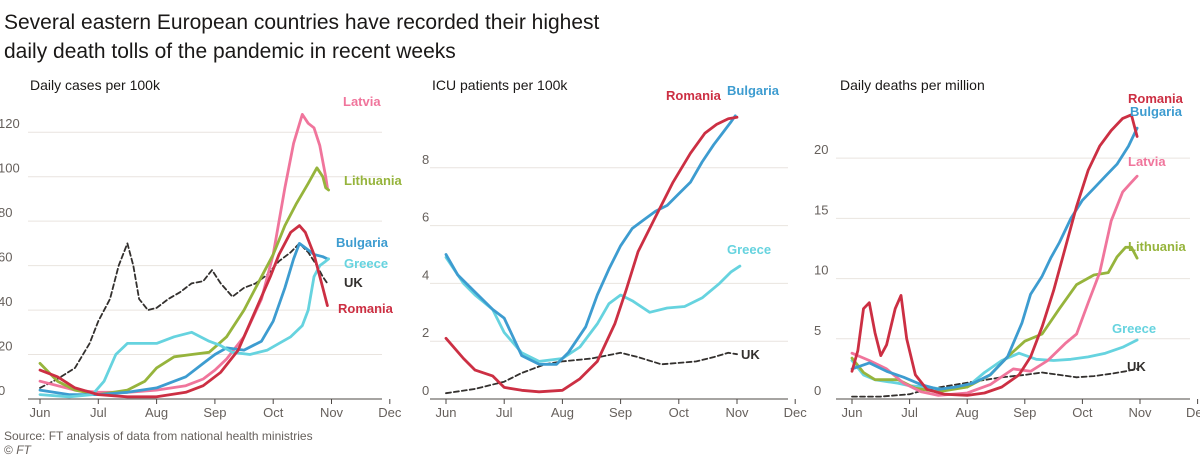 This screenshot has width=1200, height=457. I want to click on y-tick-label: 60, so click(6, 257).